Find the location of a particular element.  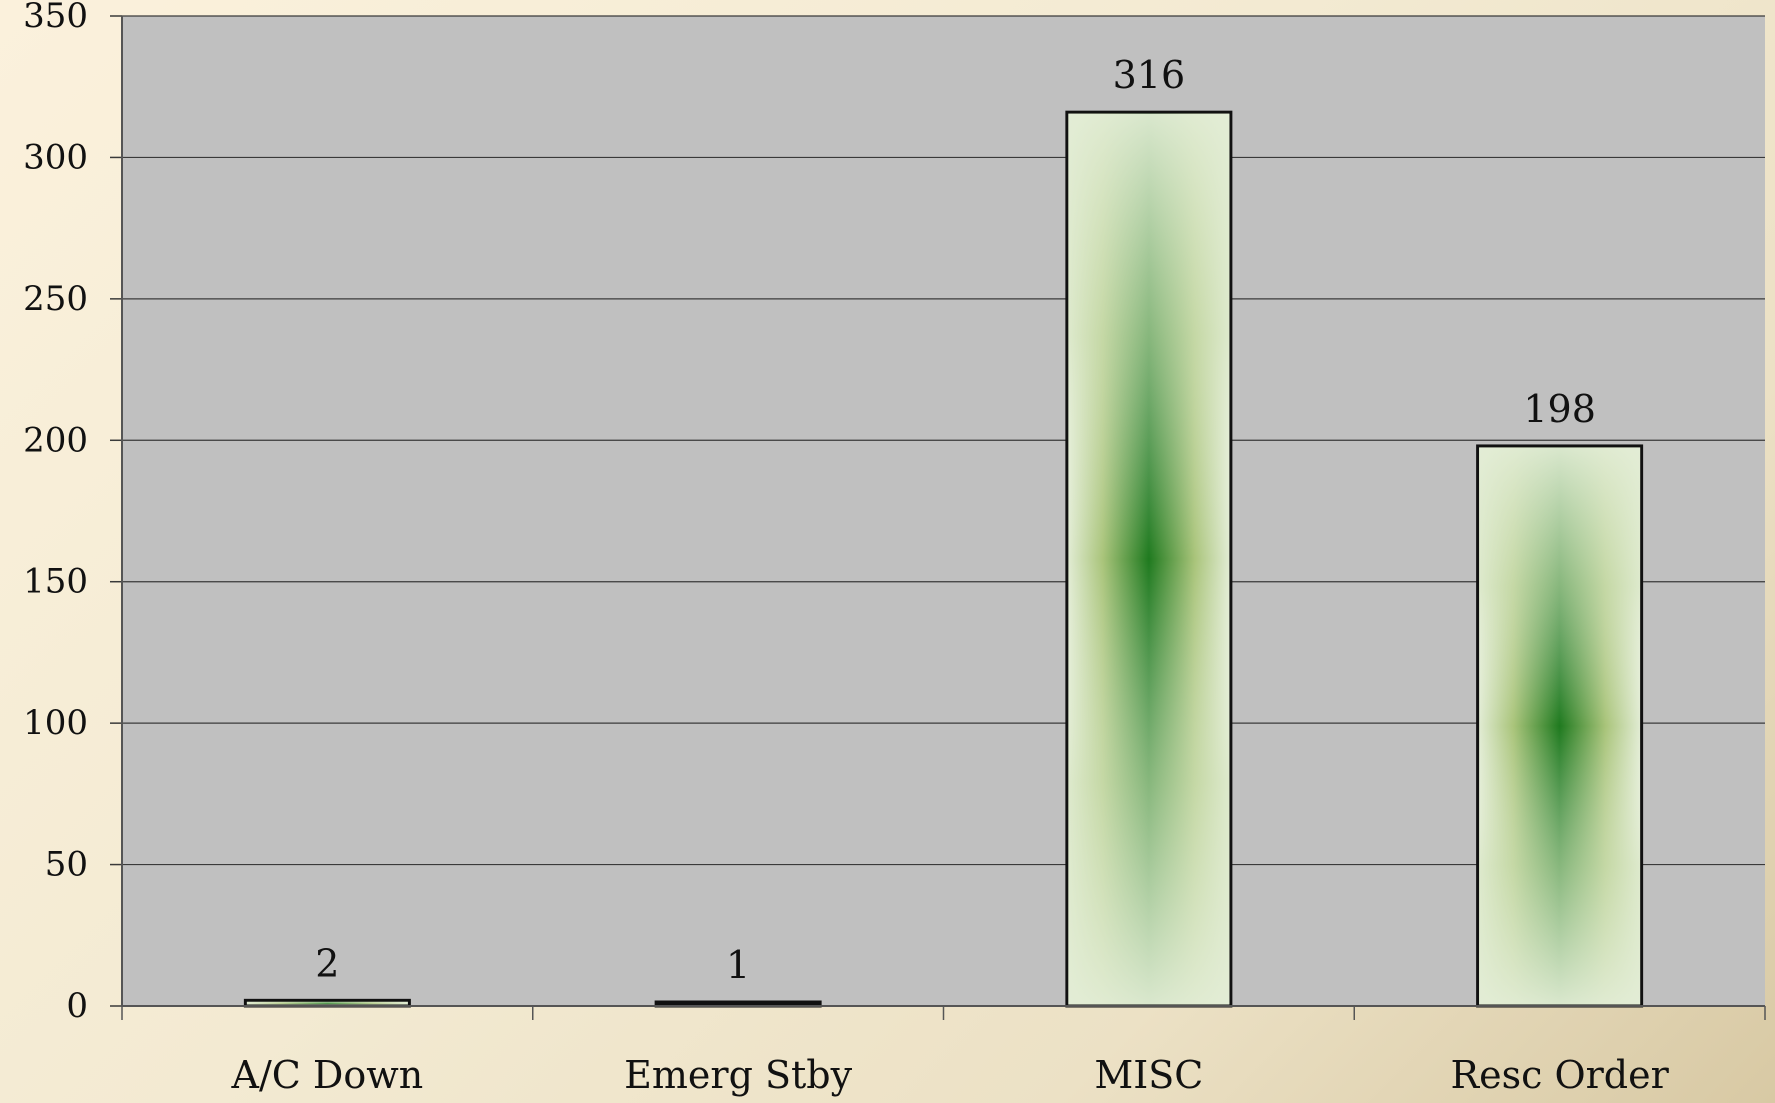

y-tick-label: 250 is located at coordinates (55, 299).